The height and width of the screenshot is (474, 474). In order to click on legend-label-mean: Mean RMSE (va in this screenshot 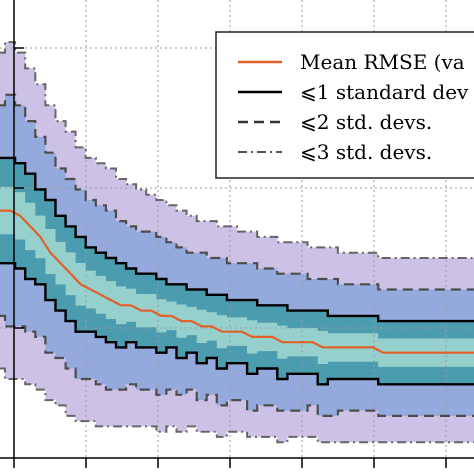, I will do `click(382, 62)`.